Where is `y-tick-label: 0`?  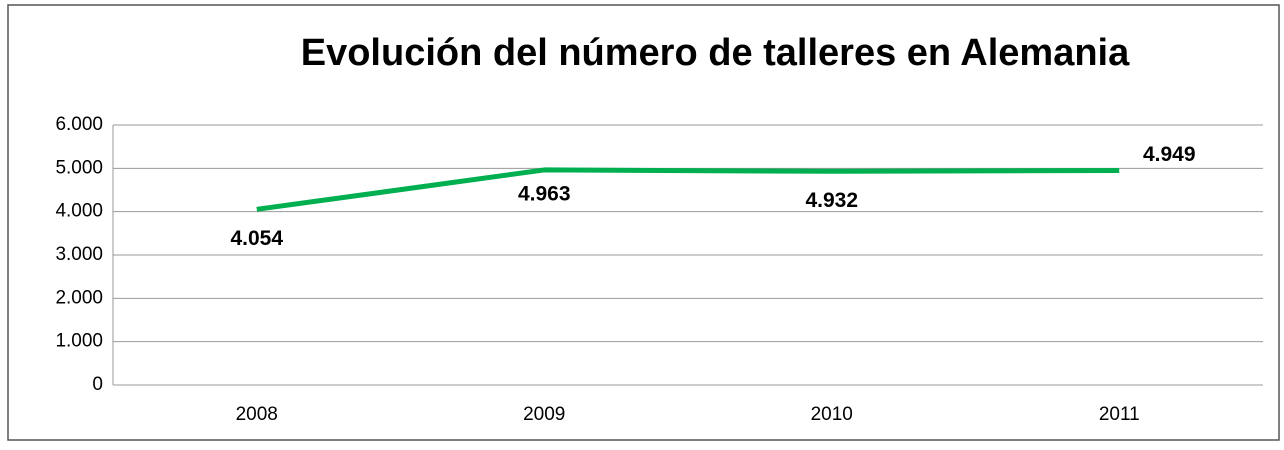
y-tick-label: 0 is located at coordinates (97, 384).